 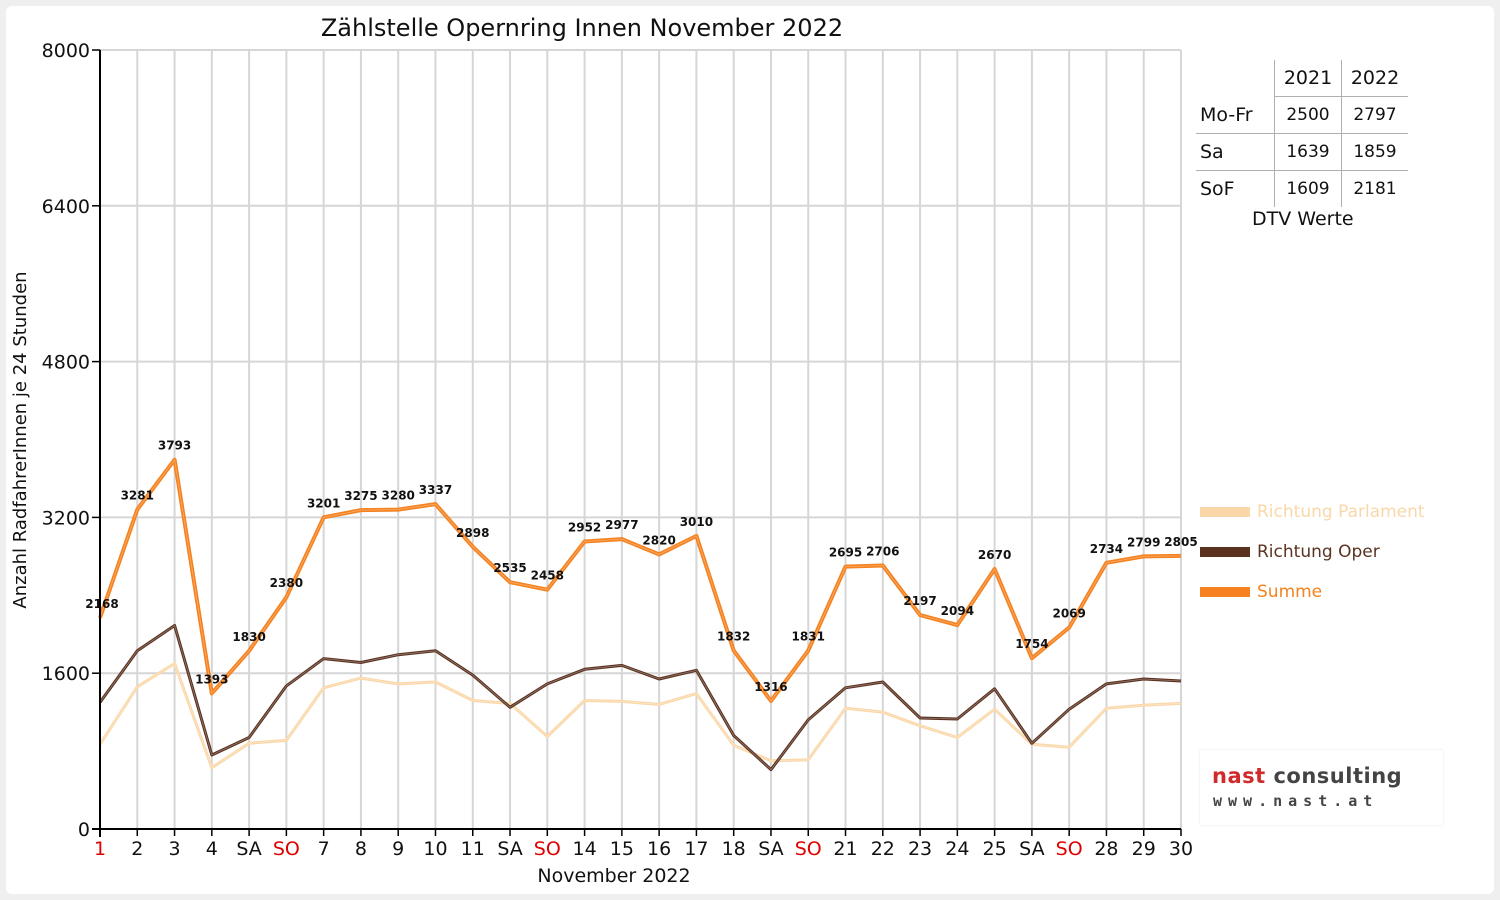 What do you see at coordinates (398, 496) in the screenshot?
I see `data-label: 3280` at bounding box center [398, 496].